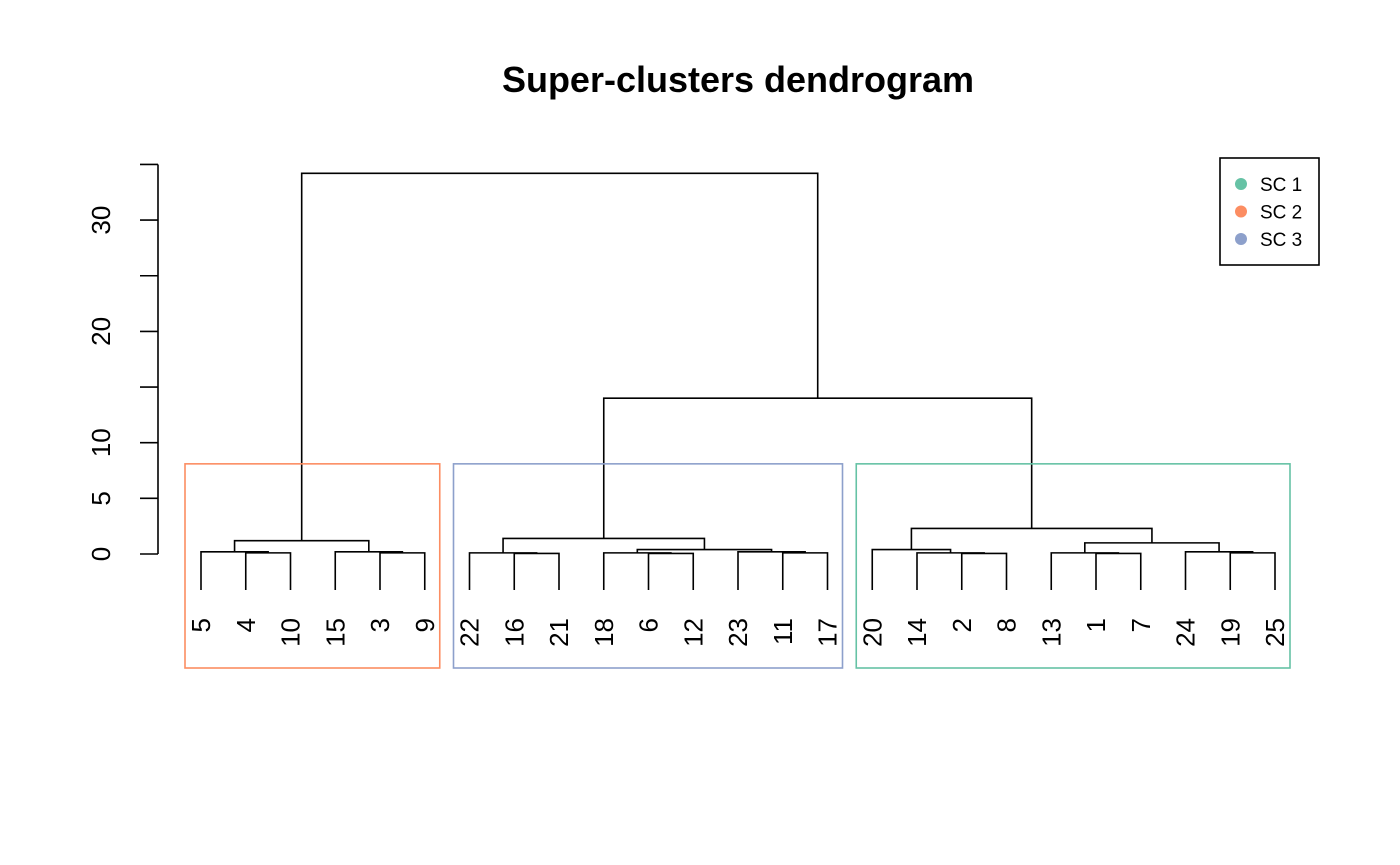  What do you see at coordinates (470, 632) in the screenshot?
I see `leaf-label: 22` at bounding box center [470, 632].